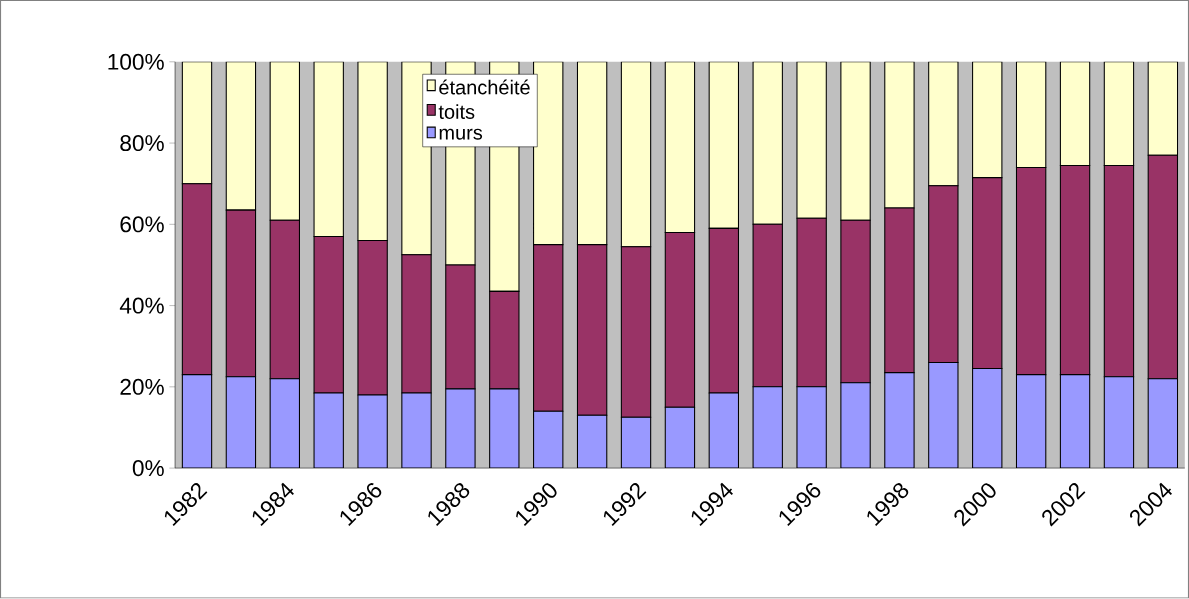  Describe the element at coordinates (484, 87) in the screenshot. I see `legend-label: étanchéité` at that location.